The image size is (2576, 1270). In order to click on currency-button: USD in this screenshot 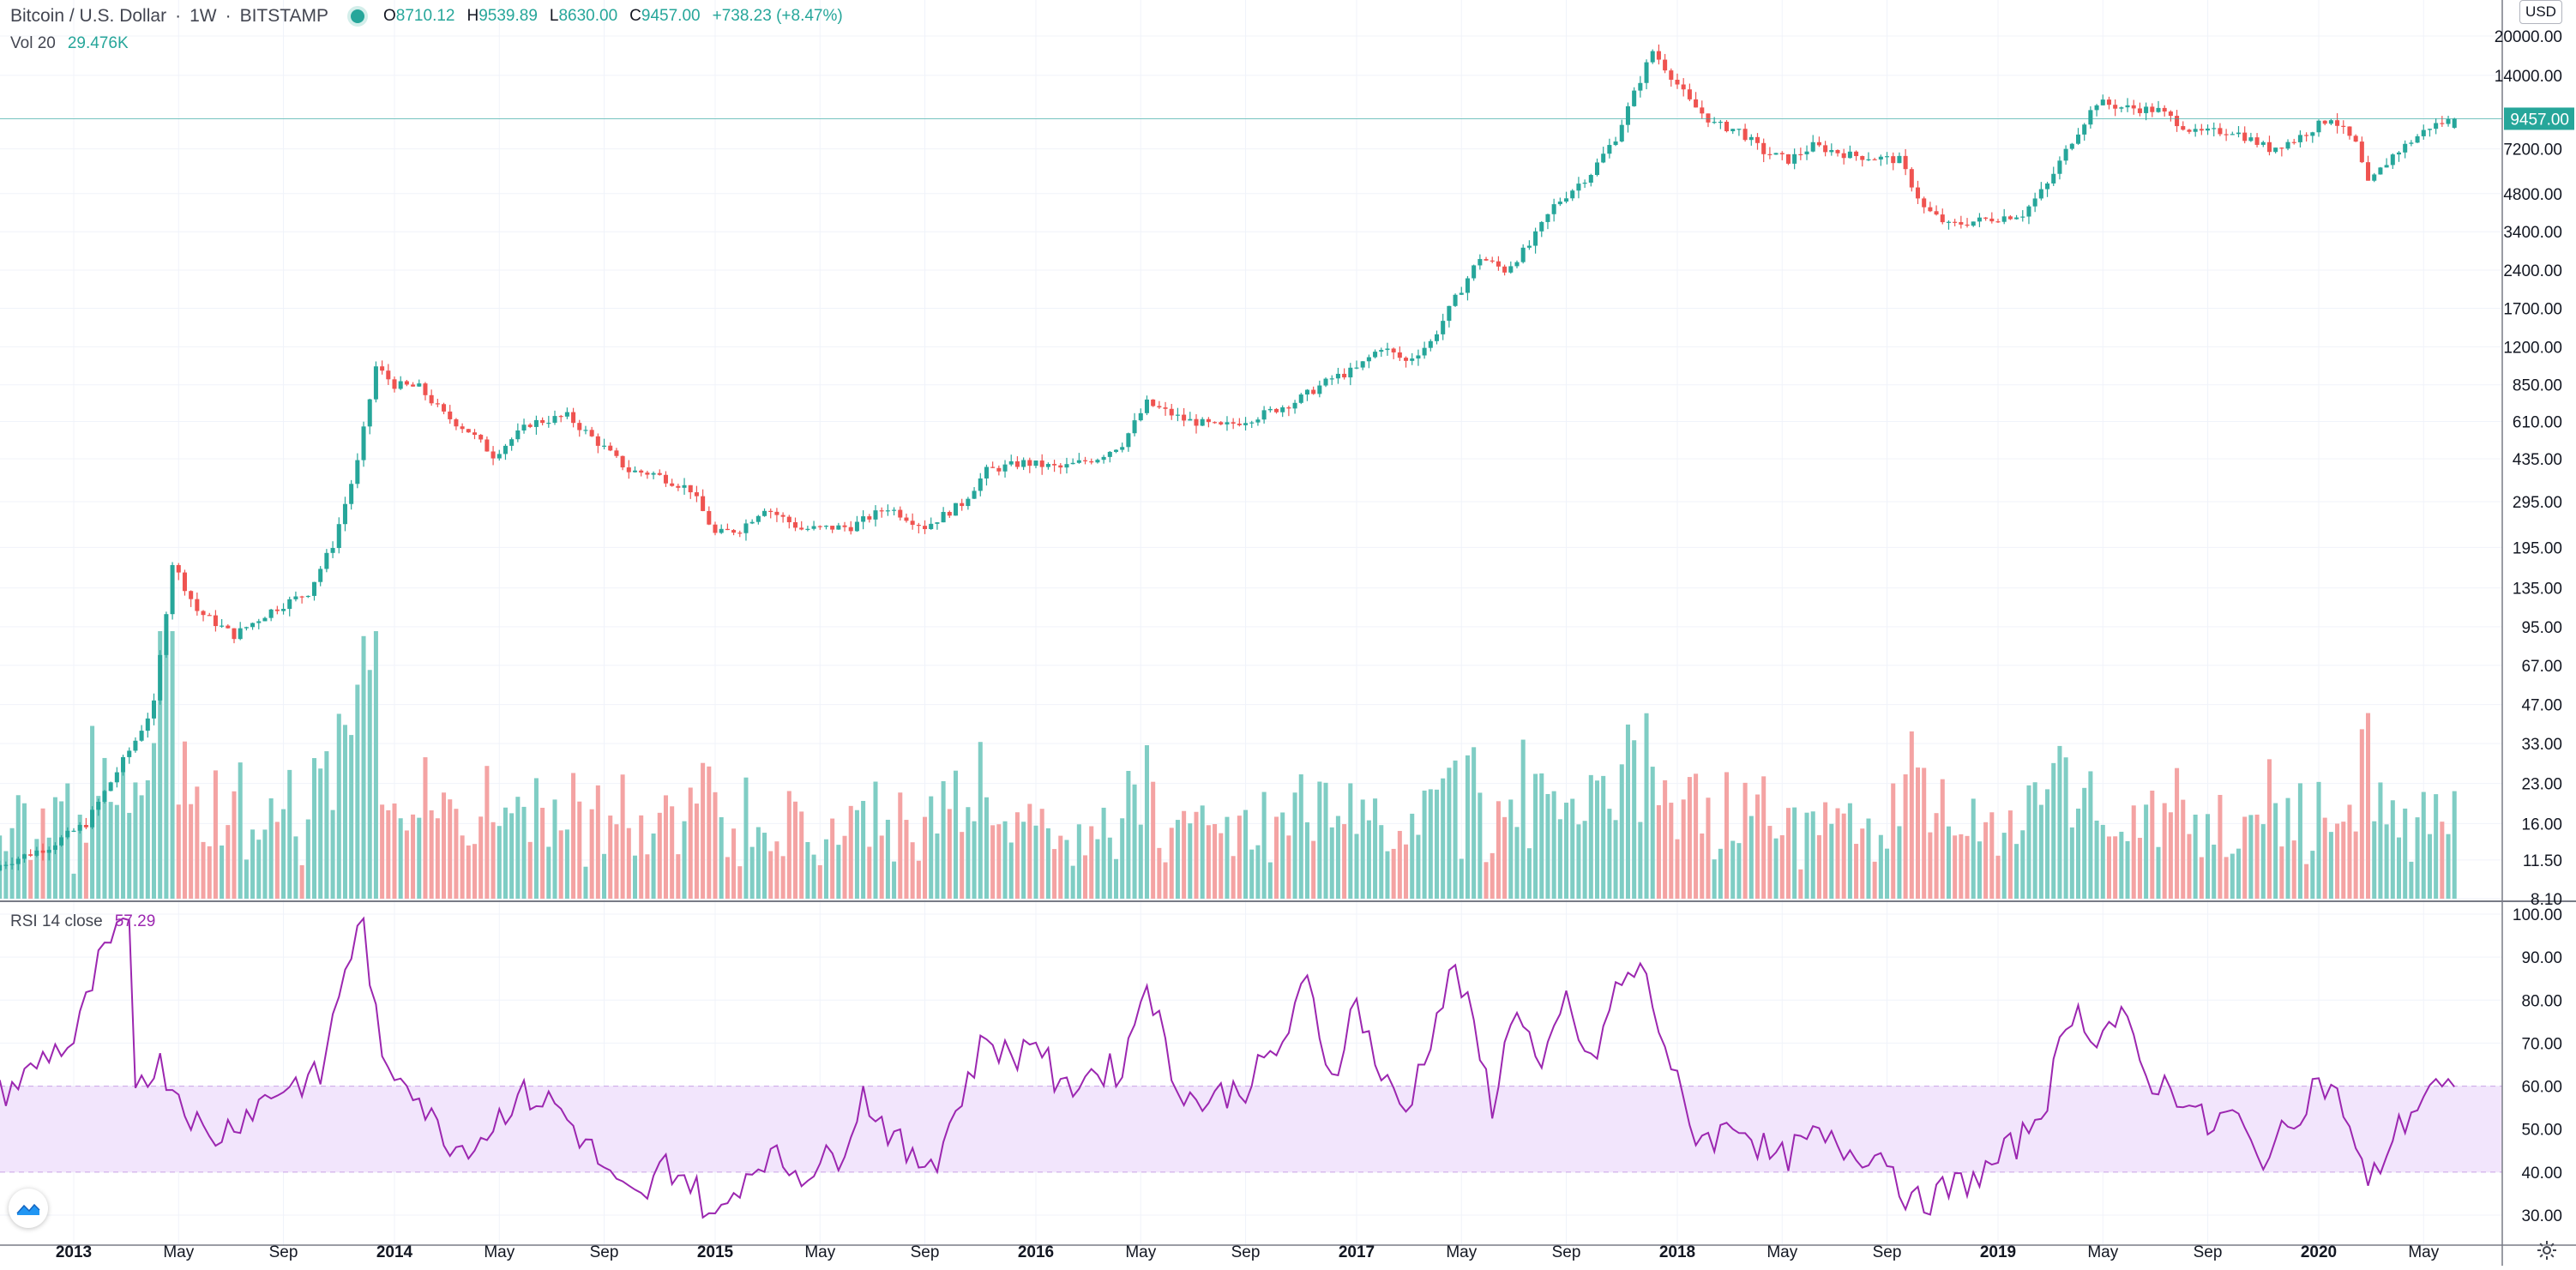, I will do `click(2540, 12)`.